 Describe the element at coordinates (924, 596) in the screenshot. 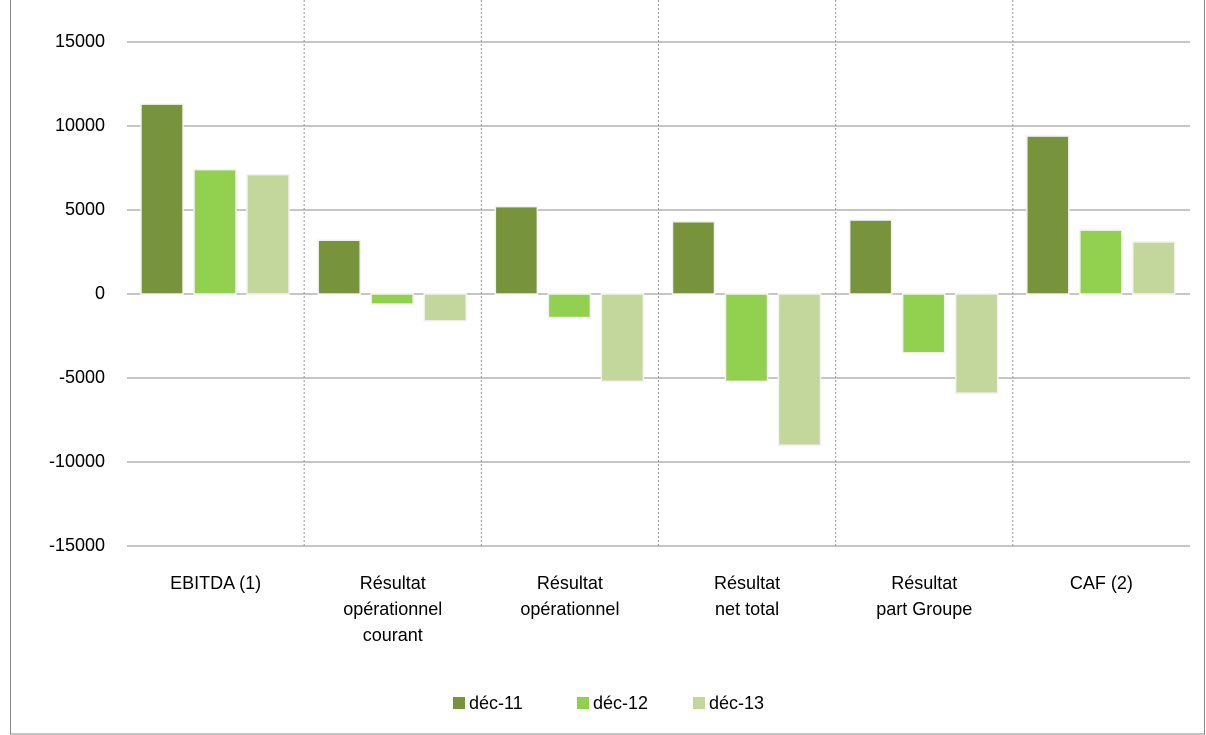

I see `x-tick-label: Résultat part Groupe` at that location.